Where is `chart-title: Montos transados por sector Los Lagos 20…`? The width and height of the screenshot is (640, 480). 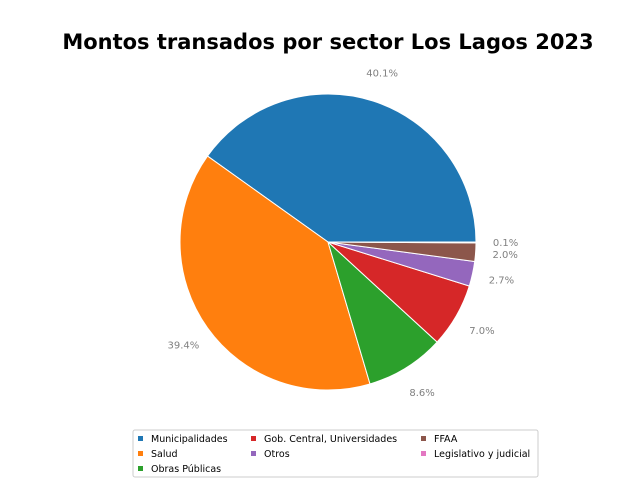 chart-title: Montos transados por sector Los Lagos 20… is located at coordinates (327, 42).